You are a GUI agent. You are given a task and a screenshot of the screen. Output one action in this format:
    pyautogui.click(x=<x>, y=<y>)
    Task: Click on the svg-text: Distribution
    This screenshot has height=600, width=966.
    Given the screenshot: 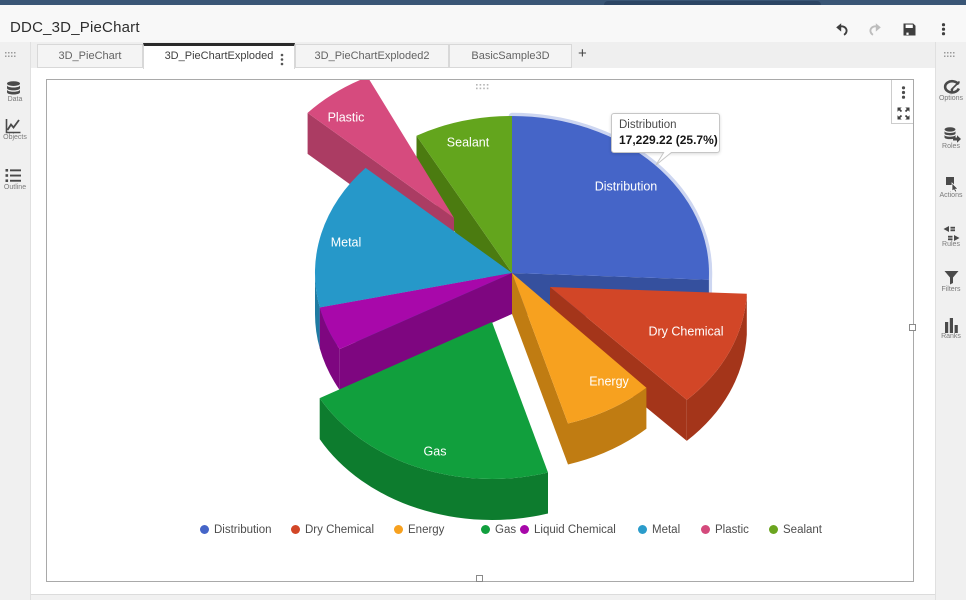 What is the action you would take?
    pyautogui.click(x=626, y=186)
    